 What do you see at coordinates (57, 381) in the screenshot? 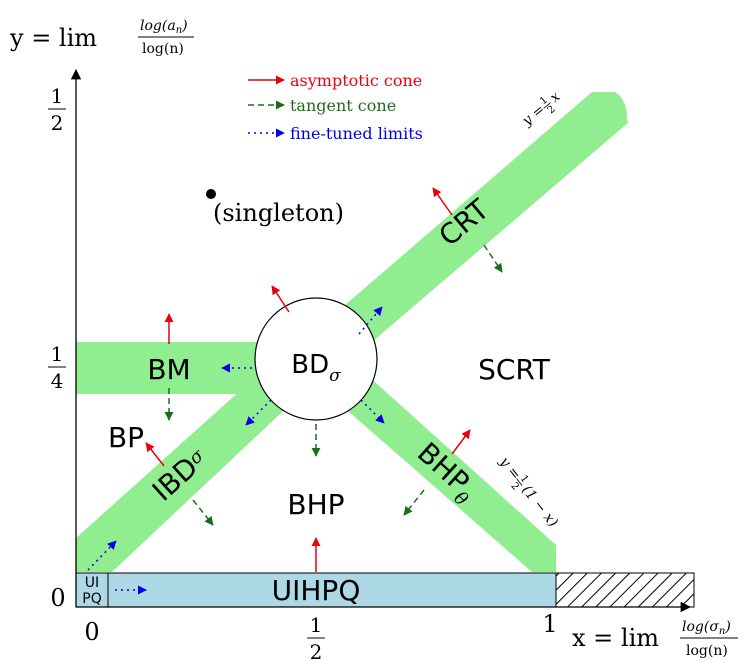
I see `svg-text: 4` at bounding box center [57, 381].